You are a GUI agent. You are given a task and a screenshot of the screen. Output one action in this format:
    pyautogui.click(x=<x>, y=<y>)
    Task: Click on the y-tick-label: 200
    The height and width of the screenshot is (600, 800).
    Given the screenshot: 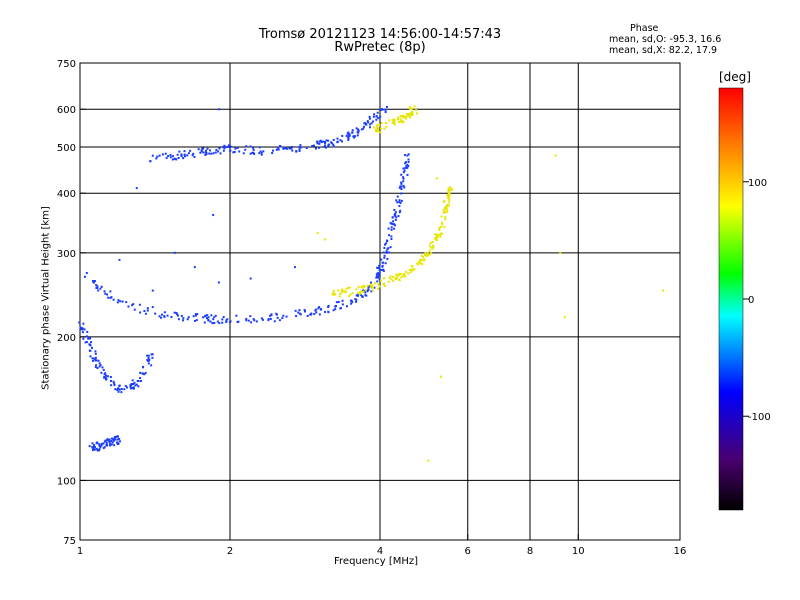 What is the action you would take?
    pyautogui.click(x=66, y=338)
    